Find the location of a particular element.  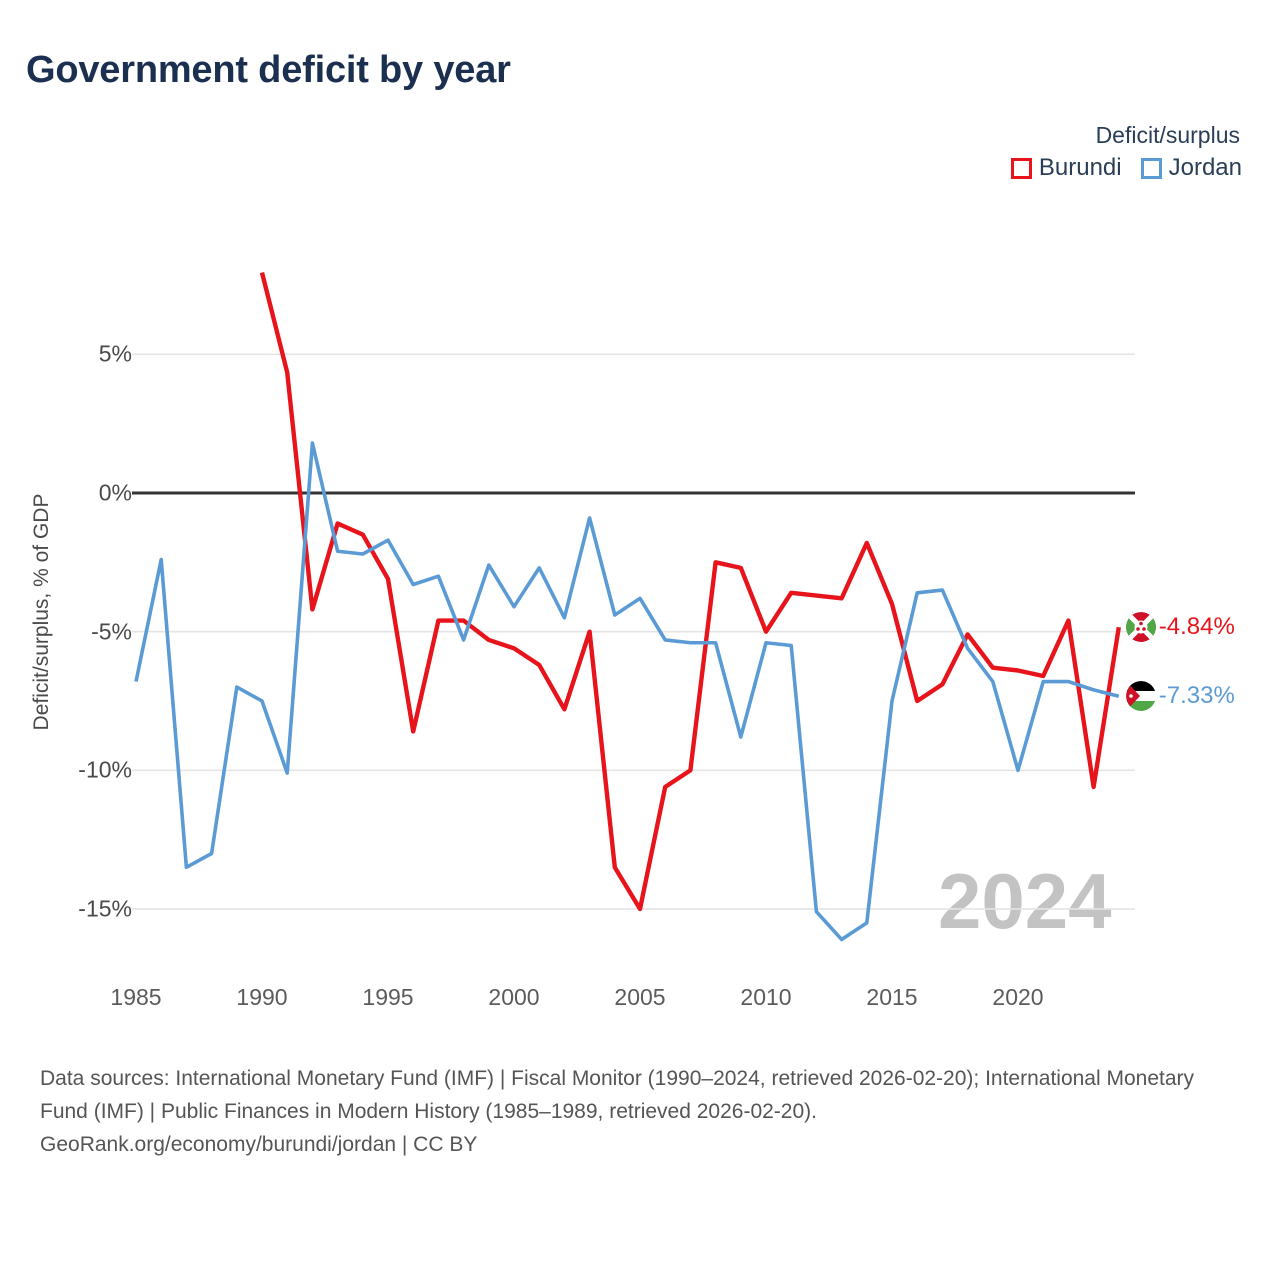

y-axis-ticks: 5% 0% -5% -10% -15% is located at coordinates (66, 640).